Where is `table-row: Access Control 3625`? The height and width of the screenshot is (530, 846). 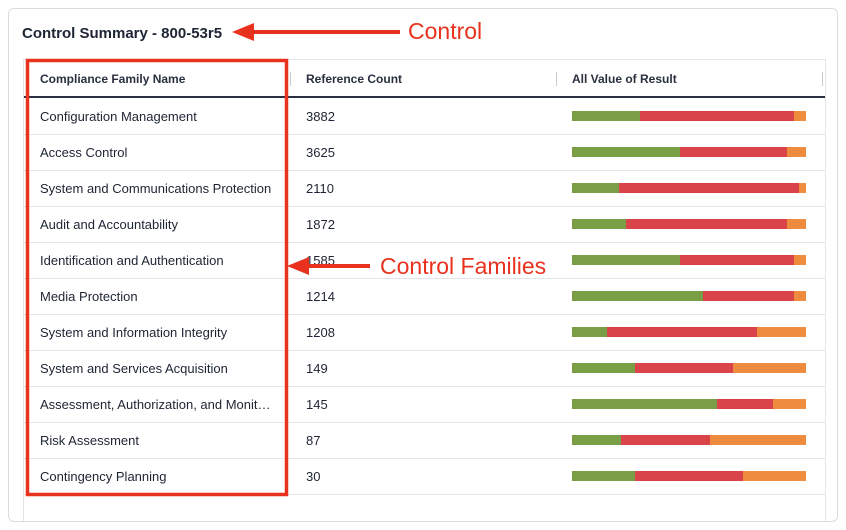
table-row: Access Control 3625 is located at coordinates (424, 152).